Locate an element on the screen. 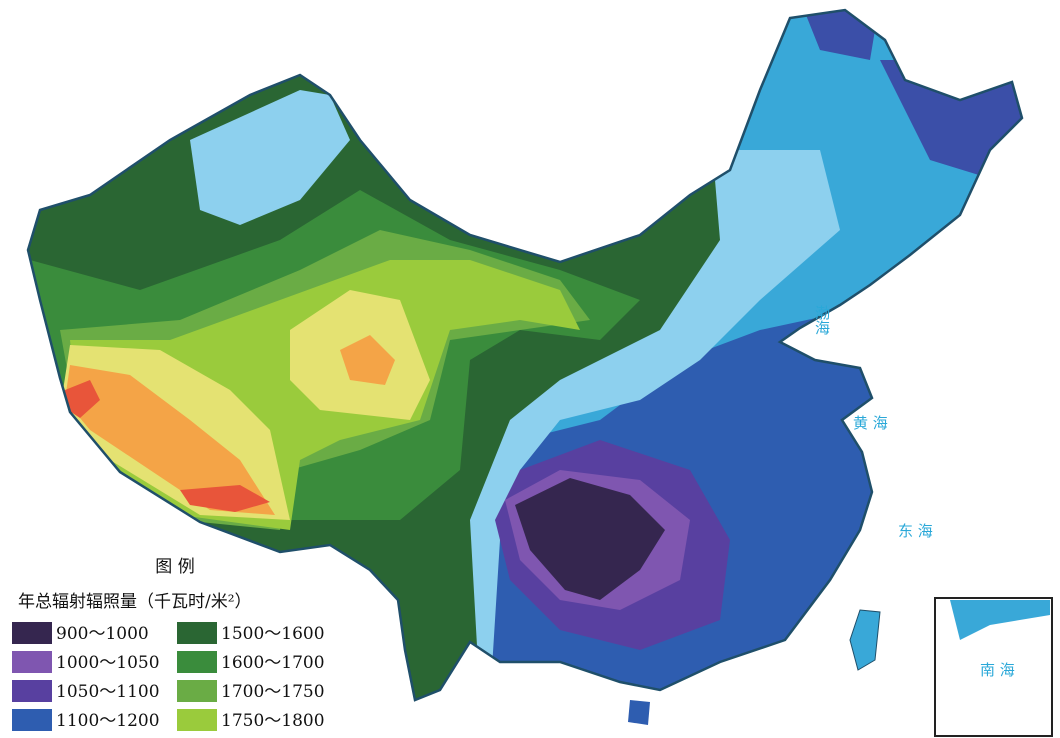 The image size is (1060, 738). sea-label: 东 海 is located at coordinates (915, 531).